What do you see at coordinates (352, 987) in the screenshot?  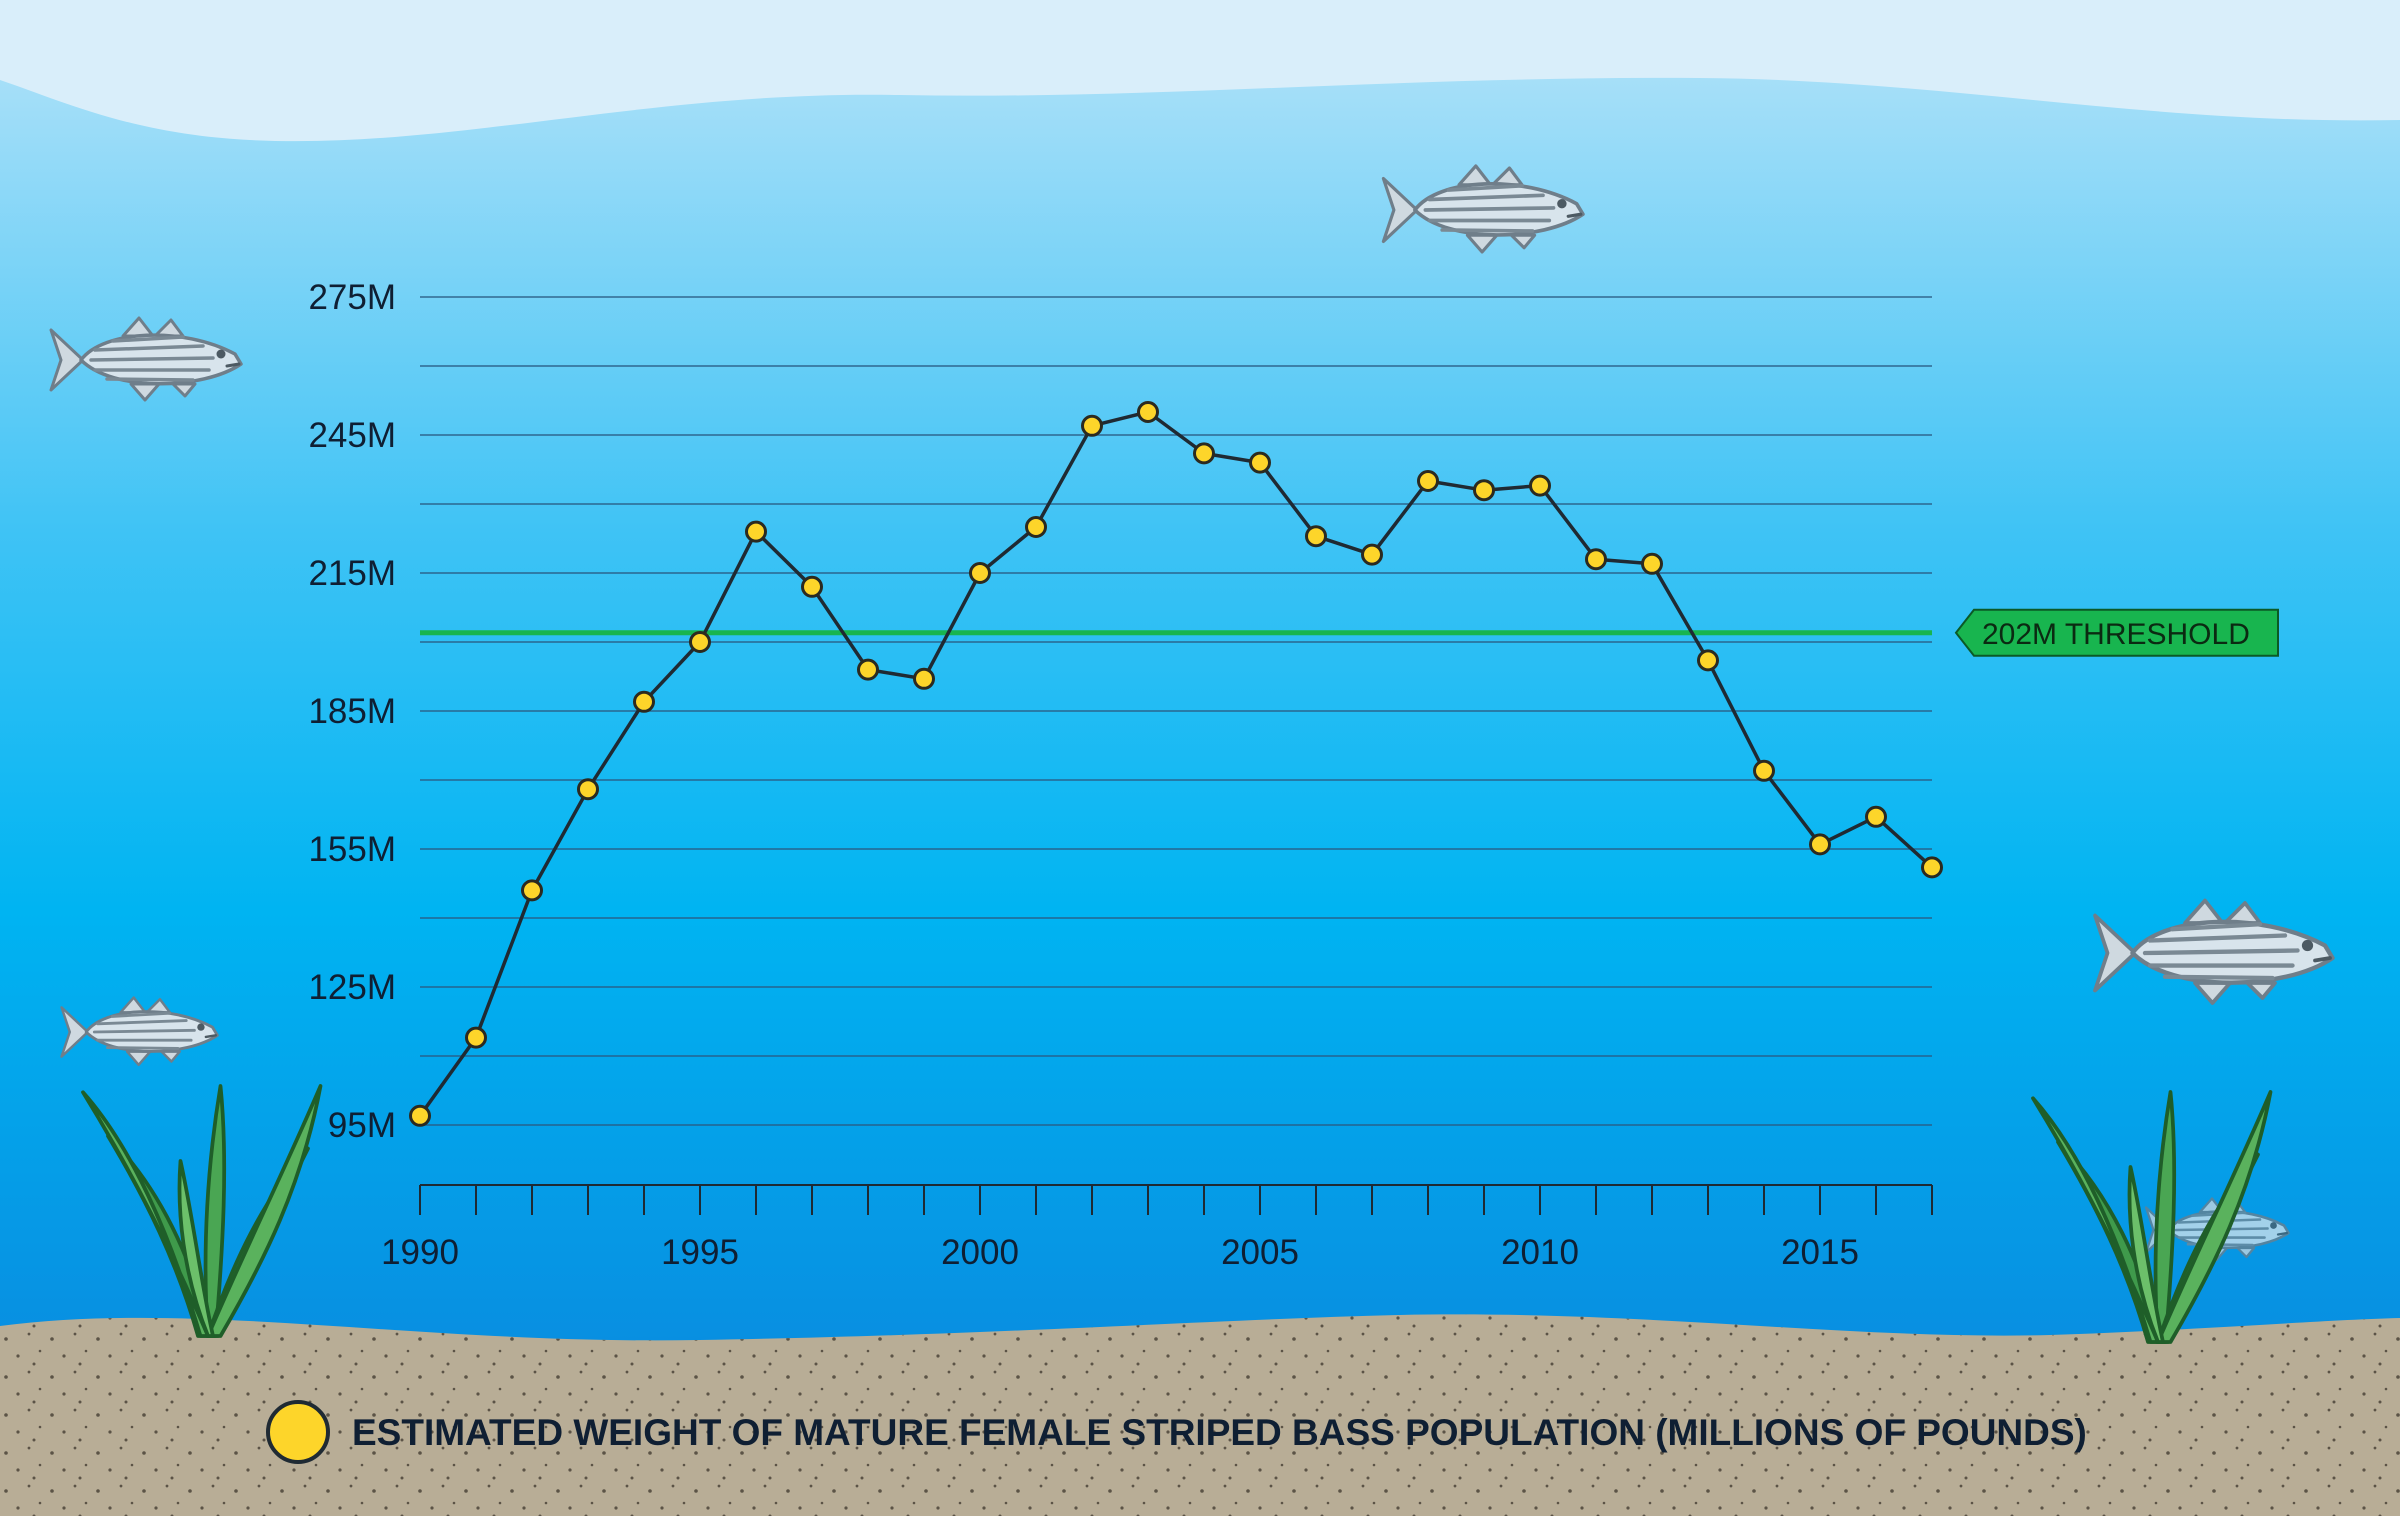 I see `y-tick-label: 125M` at bounding box center [352, 987].